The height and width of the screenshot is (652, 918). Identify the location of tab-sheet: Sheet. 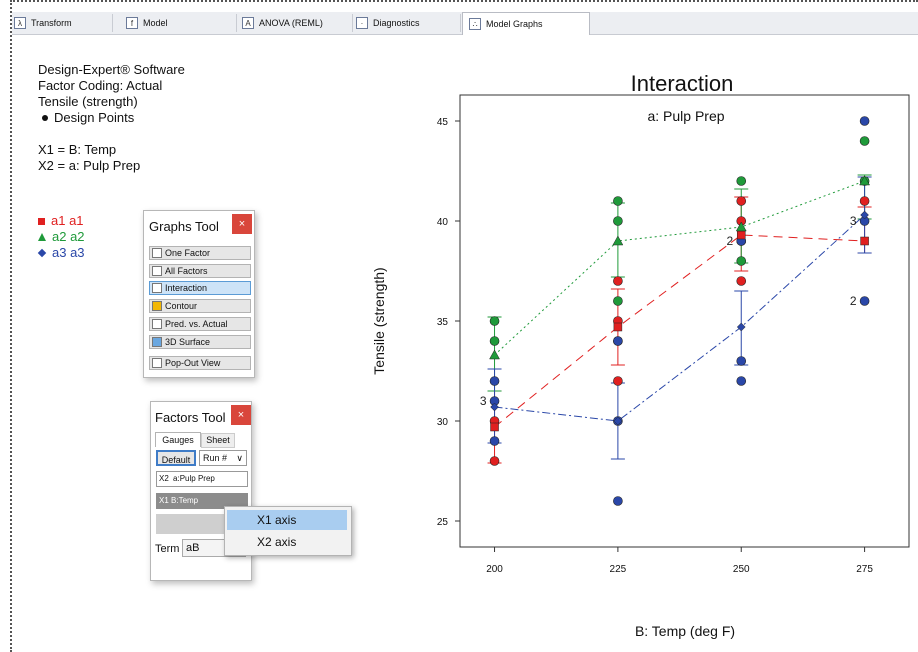
(218, 440).